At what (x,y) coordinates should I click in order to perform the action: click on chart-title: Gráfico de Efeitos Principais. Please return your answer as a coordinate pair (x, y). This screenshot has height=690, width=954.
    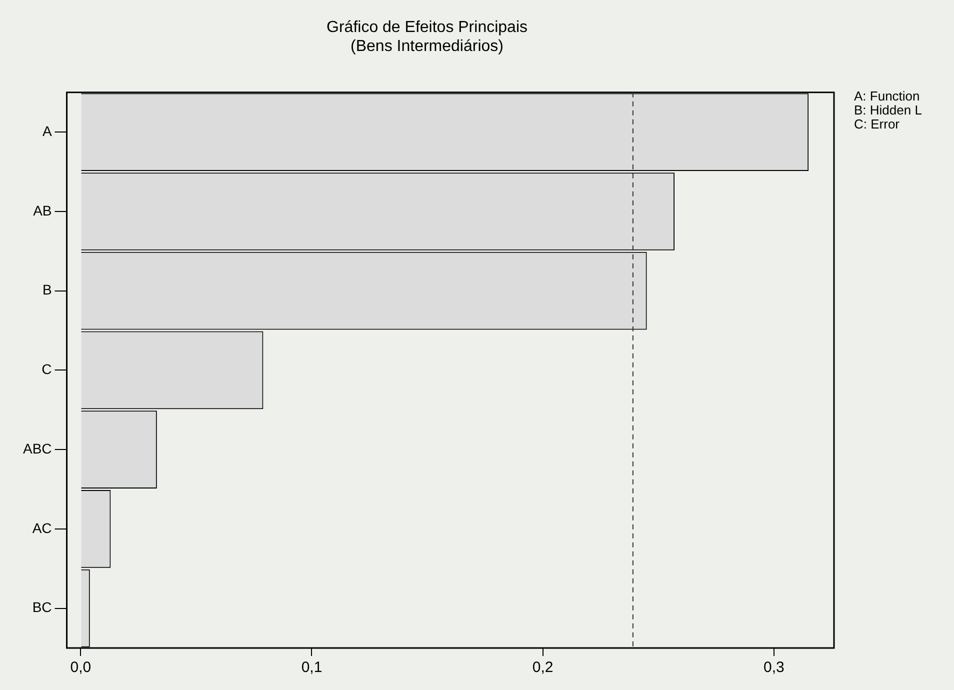
    Looking at the image, I should click on (427, 27).